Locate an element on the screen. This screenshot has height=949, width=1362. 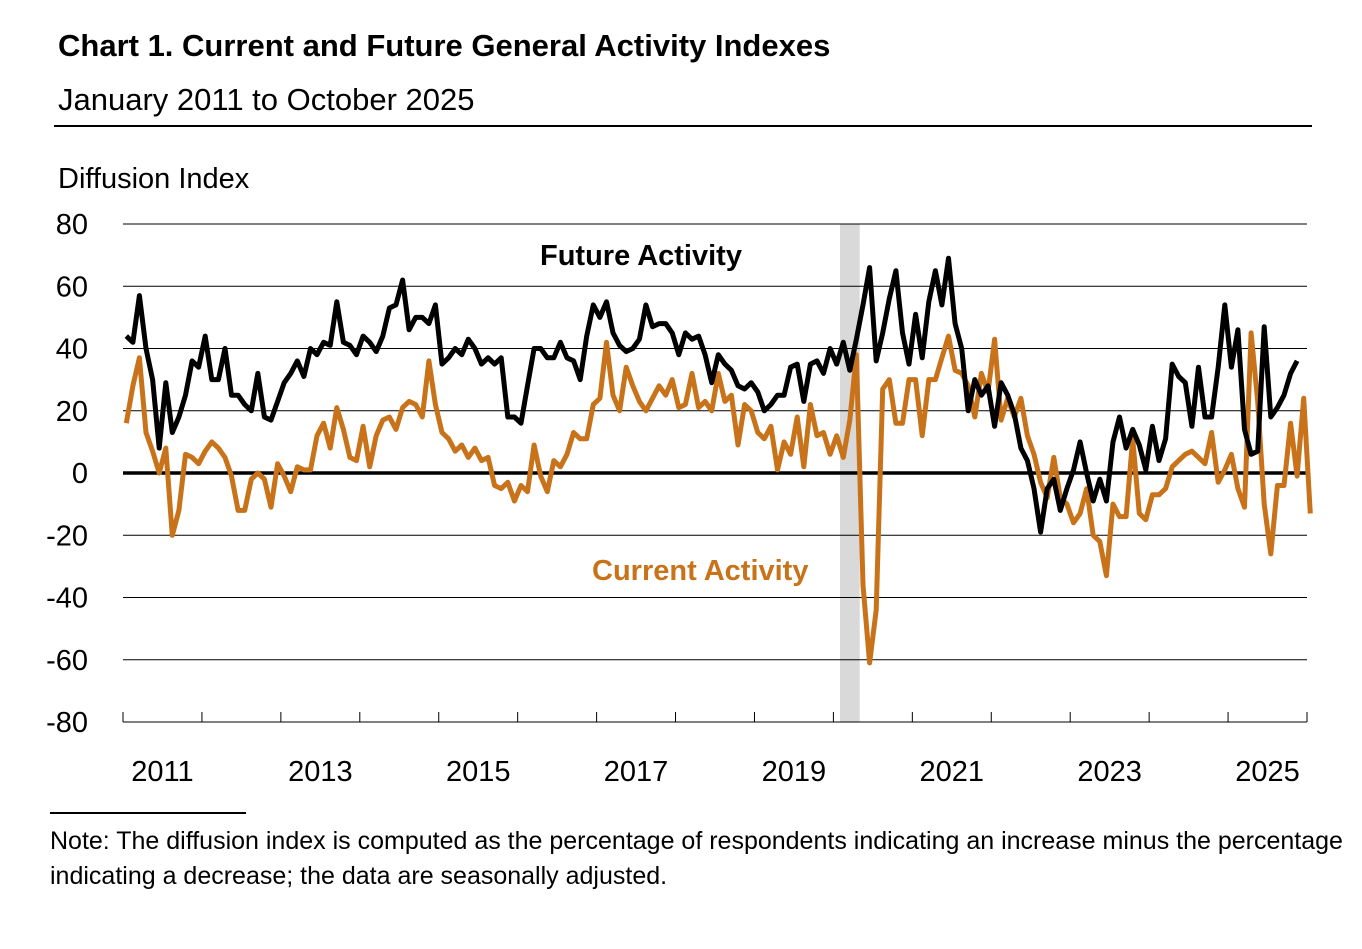
y-tick-label: 40 is located at coordinates (72, 350).